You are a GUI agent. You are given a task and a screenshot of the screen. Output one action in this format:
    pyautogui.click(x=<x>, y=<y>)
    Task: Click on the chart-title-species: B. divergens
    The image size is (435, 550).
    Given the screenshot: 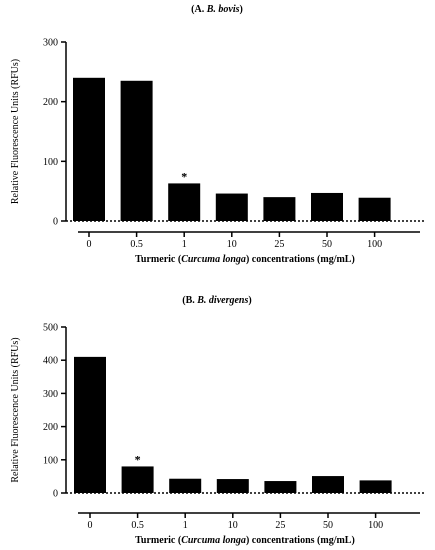 What is the action you would take?
    pyautogui.click(x=222, y=300)
    